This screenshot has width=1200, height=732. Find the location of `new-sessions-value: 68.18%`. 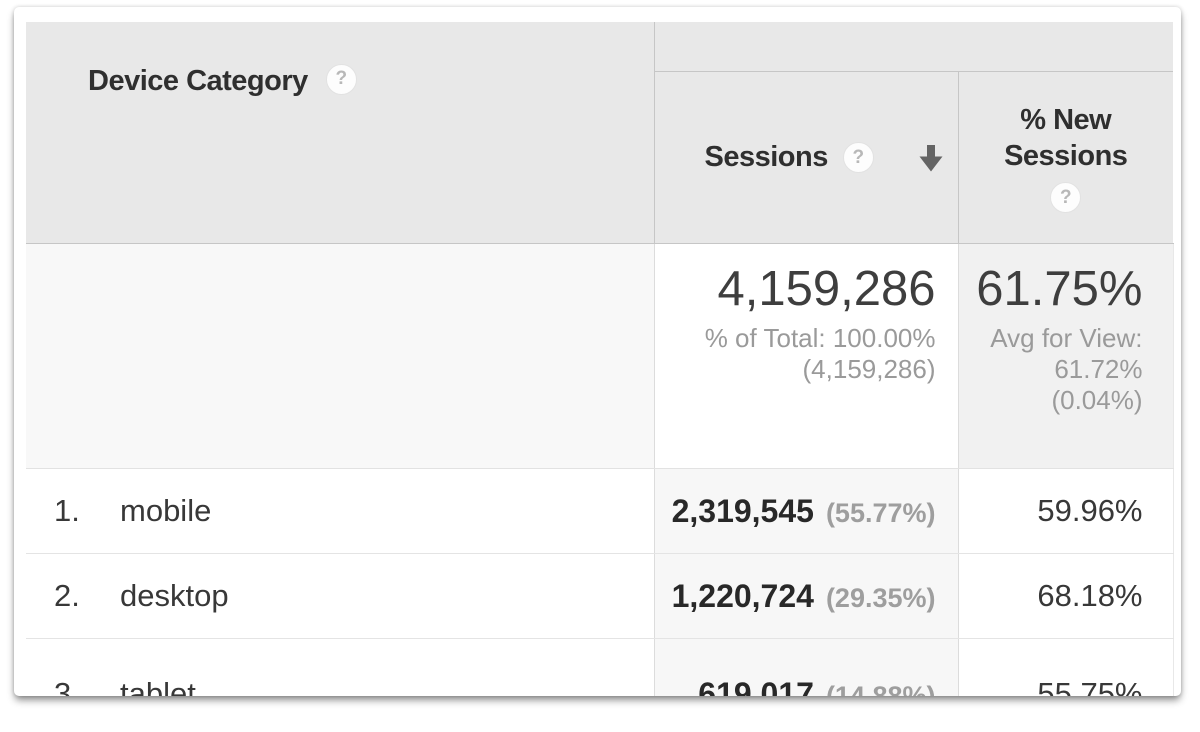

new-sessions-value: 68.18% is located at coordinates (1090, 595).